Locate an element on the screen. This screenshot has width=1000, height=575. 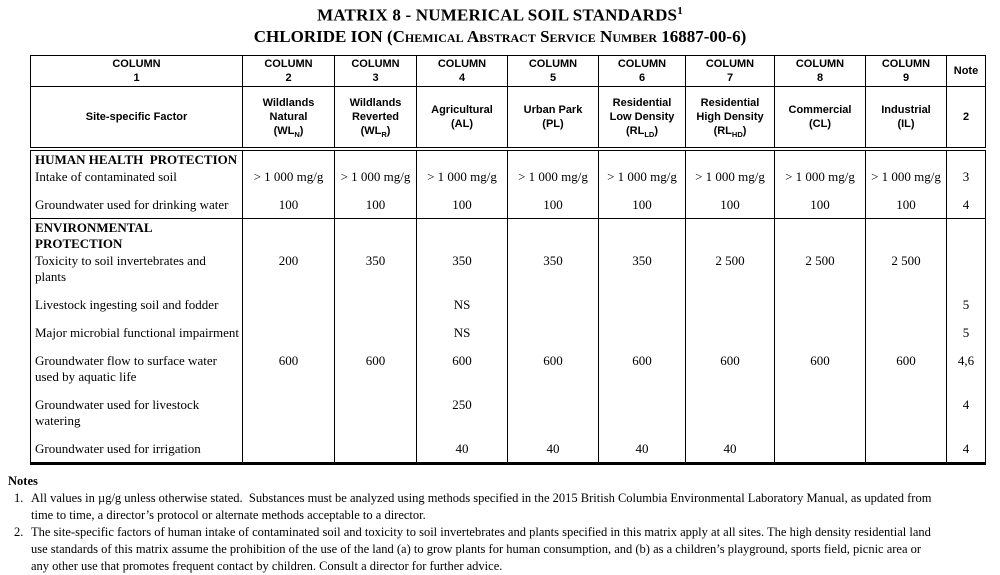
cas-number: 16887-00-6) is located at coordinates (702, 36).